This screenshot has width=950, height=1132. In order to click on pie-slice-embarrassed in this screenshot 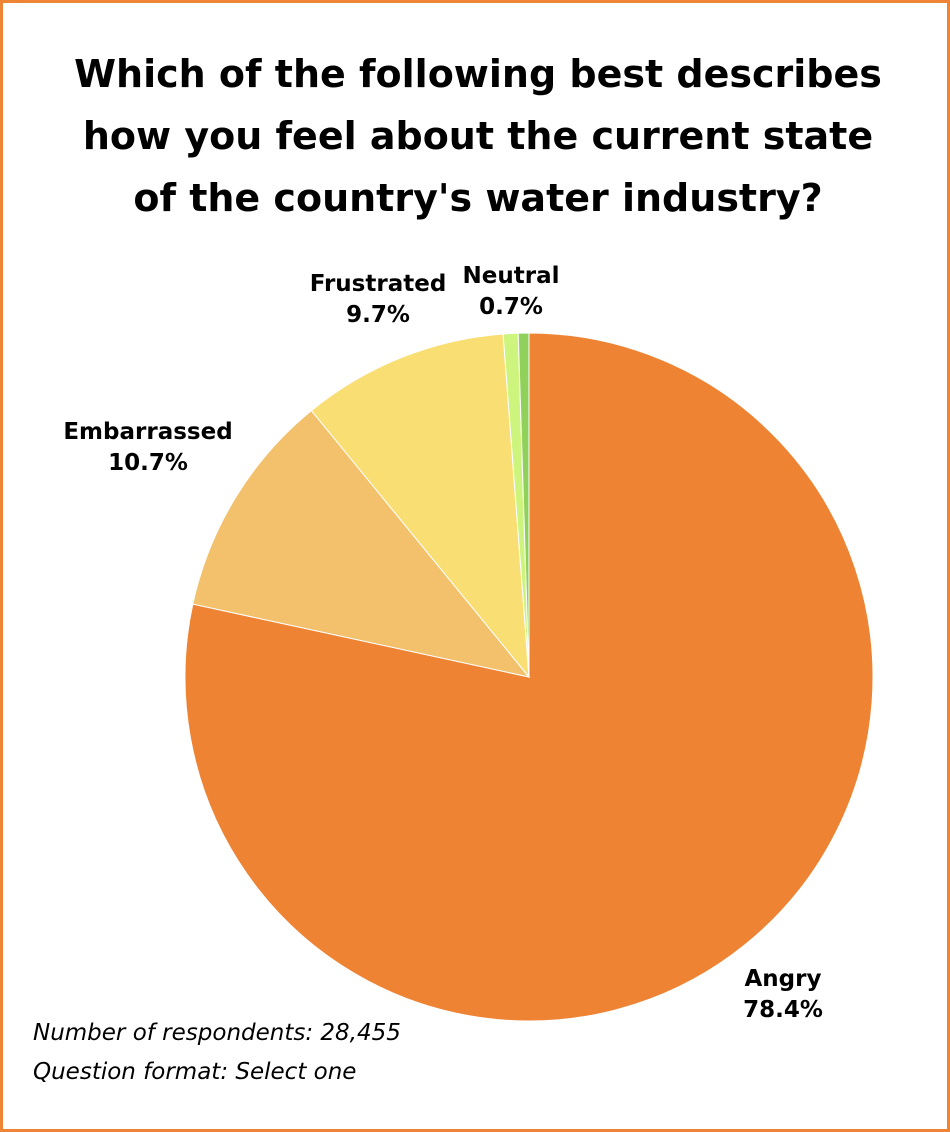, I will do `click(361, 543)`.